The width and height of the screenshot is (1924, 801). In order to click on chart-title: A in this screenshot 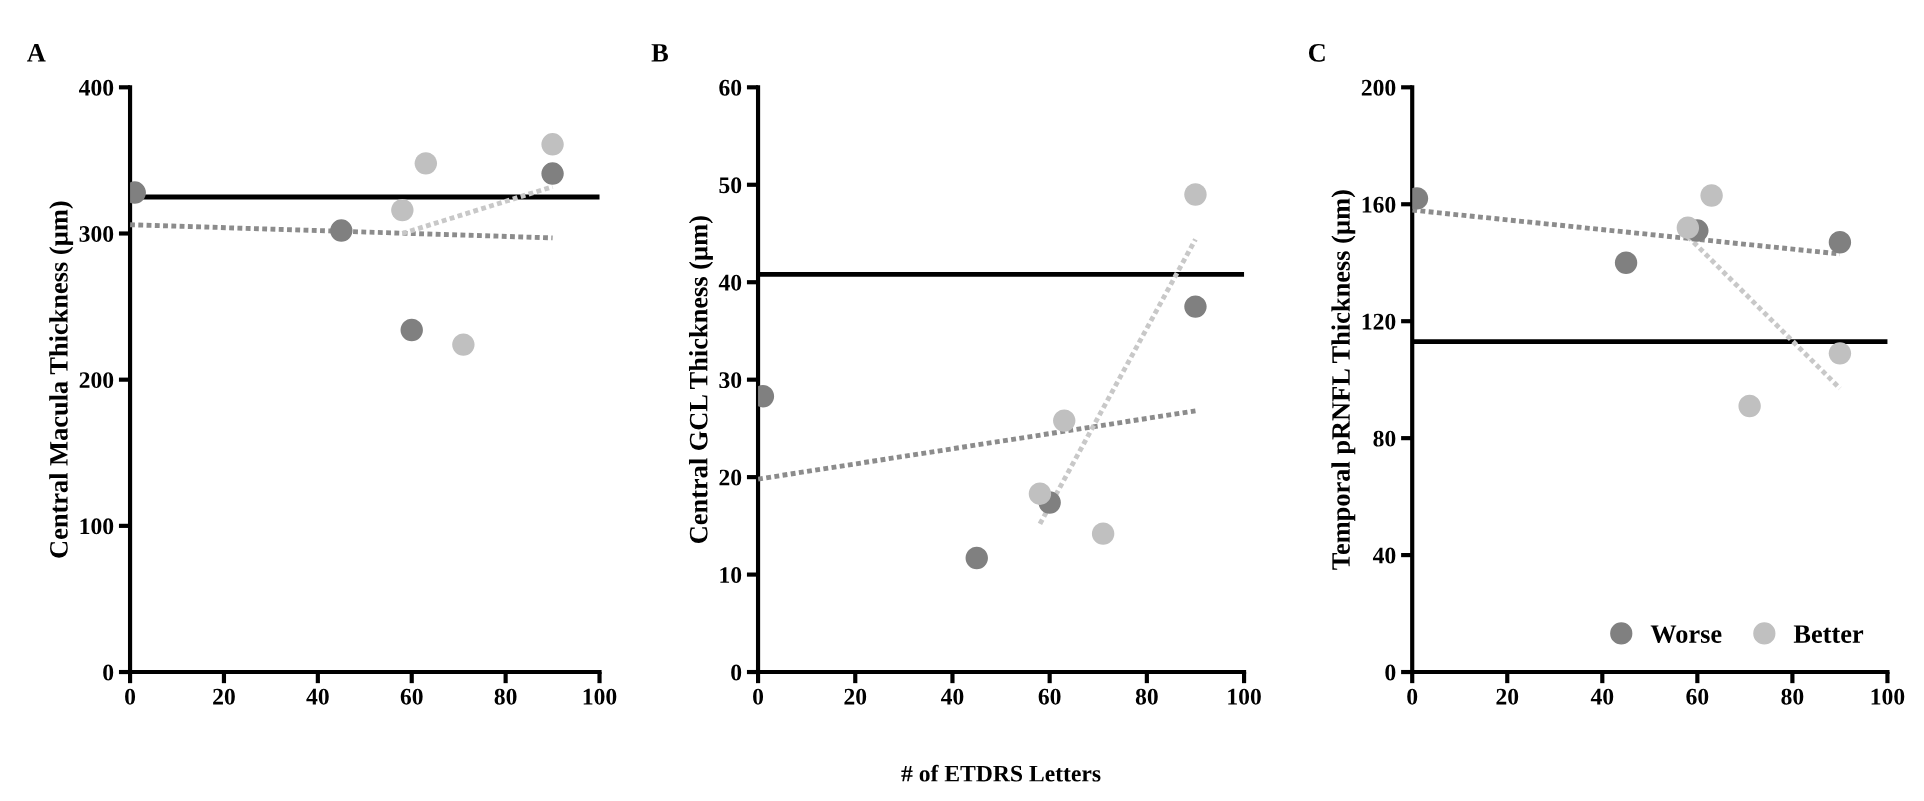, I will do `click(36, 53)`.